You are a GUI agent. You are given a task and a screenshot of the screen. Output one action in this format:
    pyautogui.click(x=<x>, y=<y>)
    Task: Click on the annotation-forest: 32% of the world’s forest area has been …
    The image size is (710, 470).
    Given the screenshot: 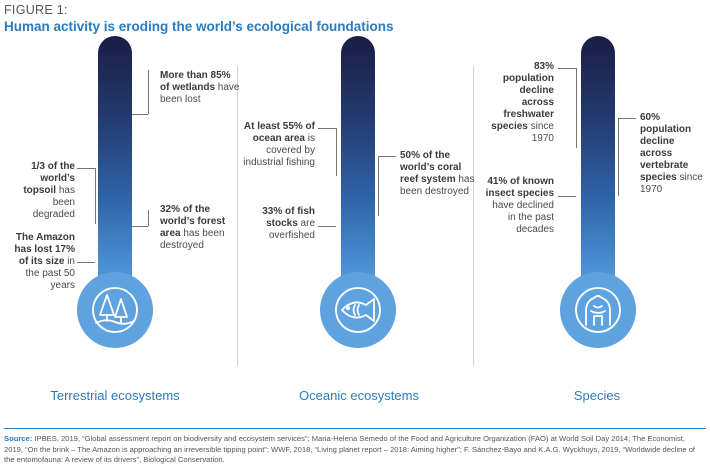 What is the action you would take?
    pyautogui.click(x=193, y=227)
    